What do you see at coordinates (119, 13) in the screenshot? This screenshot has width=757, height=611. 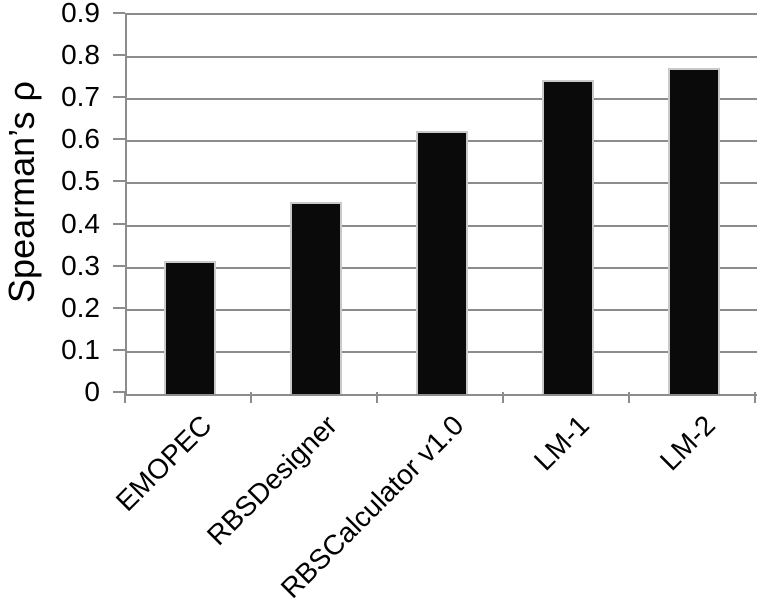 I see `y-tick-mark-0.9` at bounding box center [119, 13].